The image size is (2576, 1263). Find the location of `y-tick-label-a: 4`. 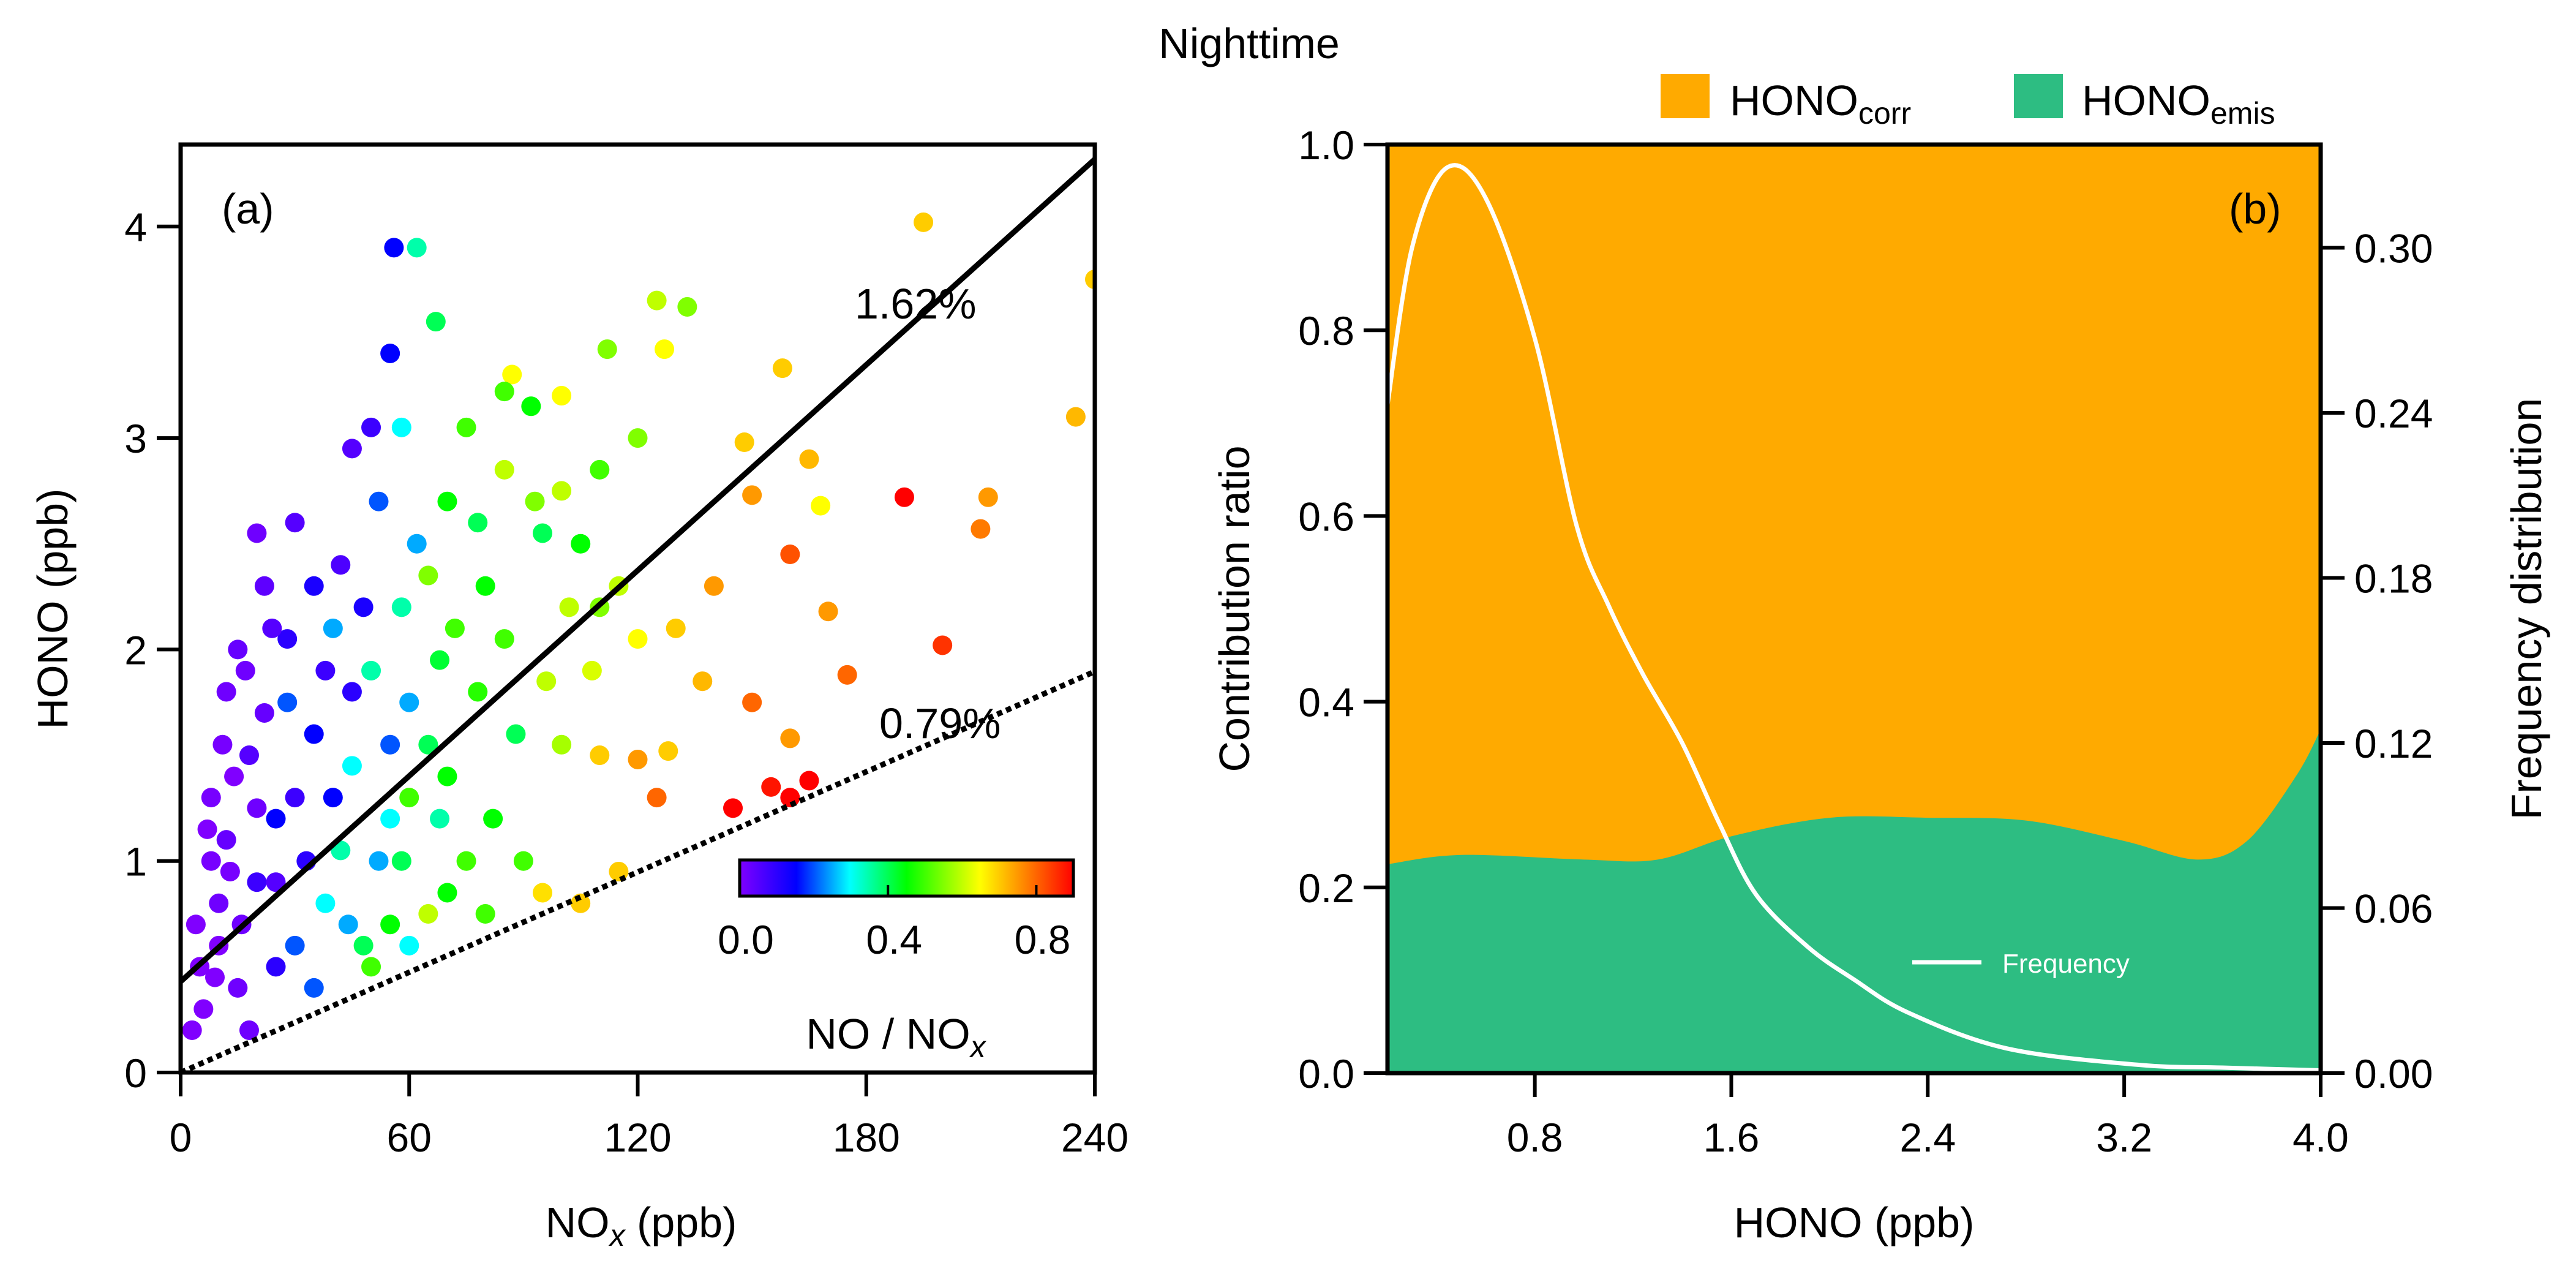

y-tick-label-a: 4 is located at coordinates (135, 227).